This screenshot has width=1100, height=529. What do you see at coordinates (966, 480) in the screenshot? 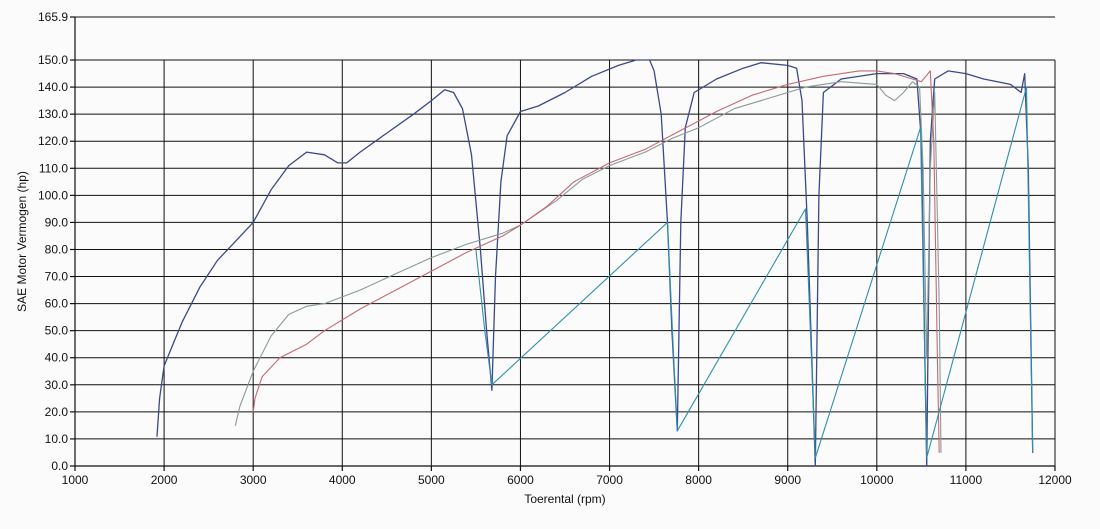
I see `x-tick-label: 11000` at bounding box center [966, 480].